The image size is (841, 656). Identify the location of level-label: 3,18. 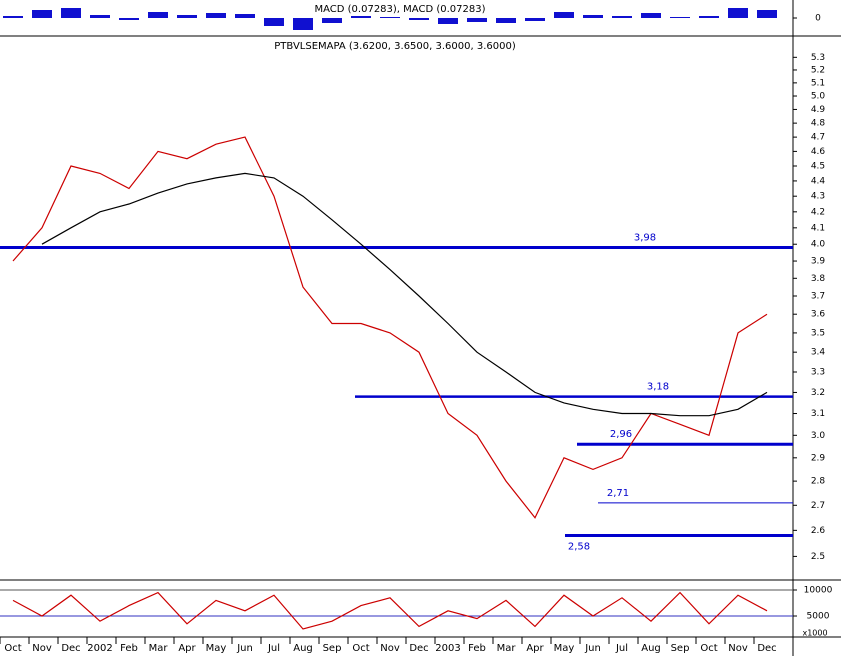
(658, 387).